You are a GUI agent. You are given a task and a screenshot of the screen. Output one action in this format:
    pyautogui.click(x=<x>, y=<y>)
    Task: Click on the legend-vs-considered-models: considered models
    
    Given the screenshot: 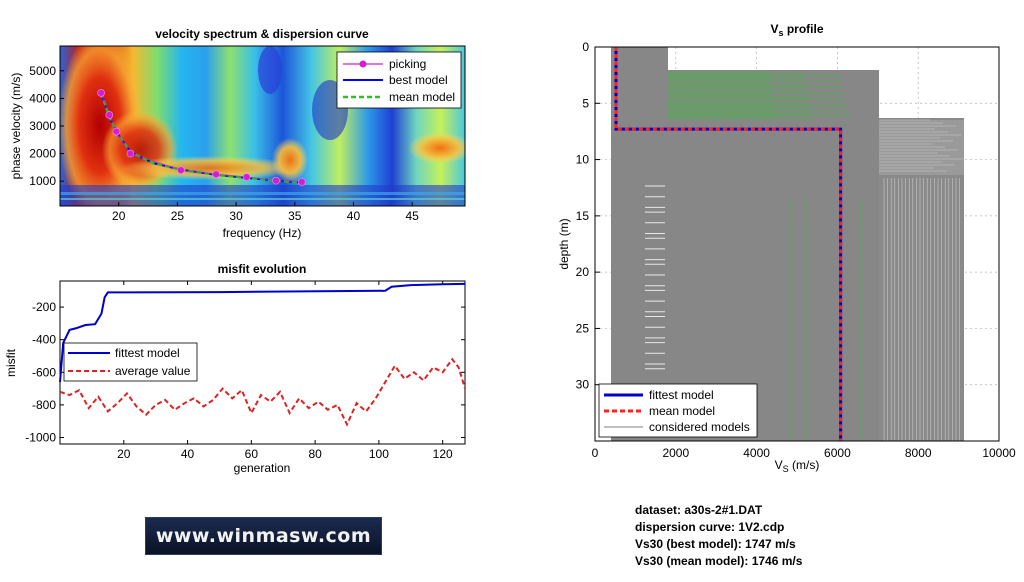 What is the action you would take?
    pyautogui.click(x=699, y=427)
    